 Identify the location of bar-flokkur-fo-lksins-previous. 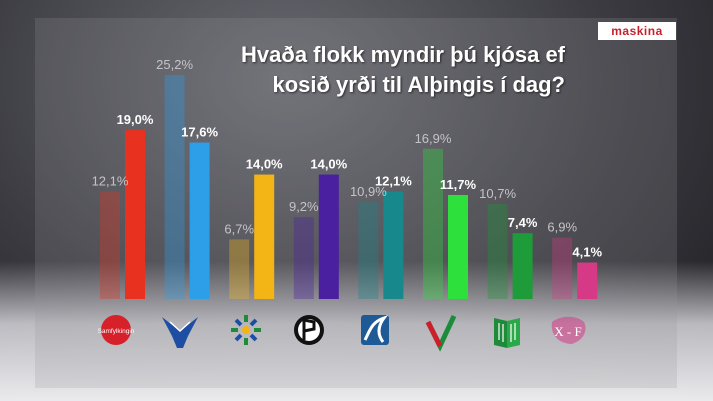
(562, 268).